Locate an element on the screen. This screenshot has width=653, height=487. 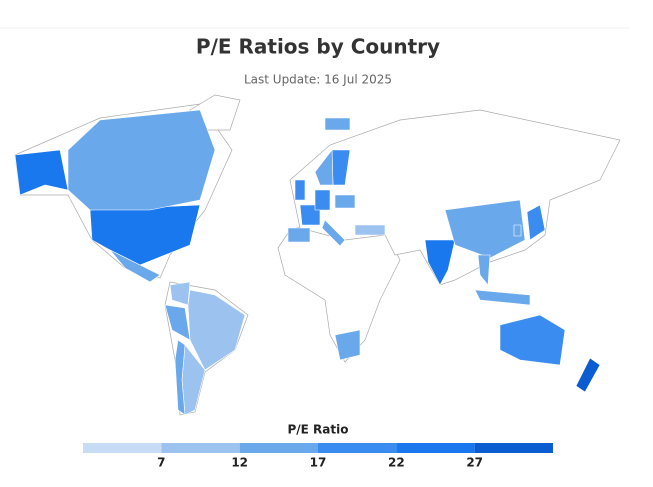
legend-tick-label: 12 is located at coordinates (239, 463).